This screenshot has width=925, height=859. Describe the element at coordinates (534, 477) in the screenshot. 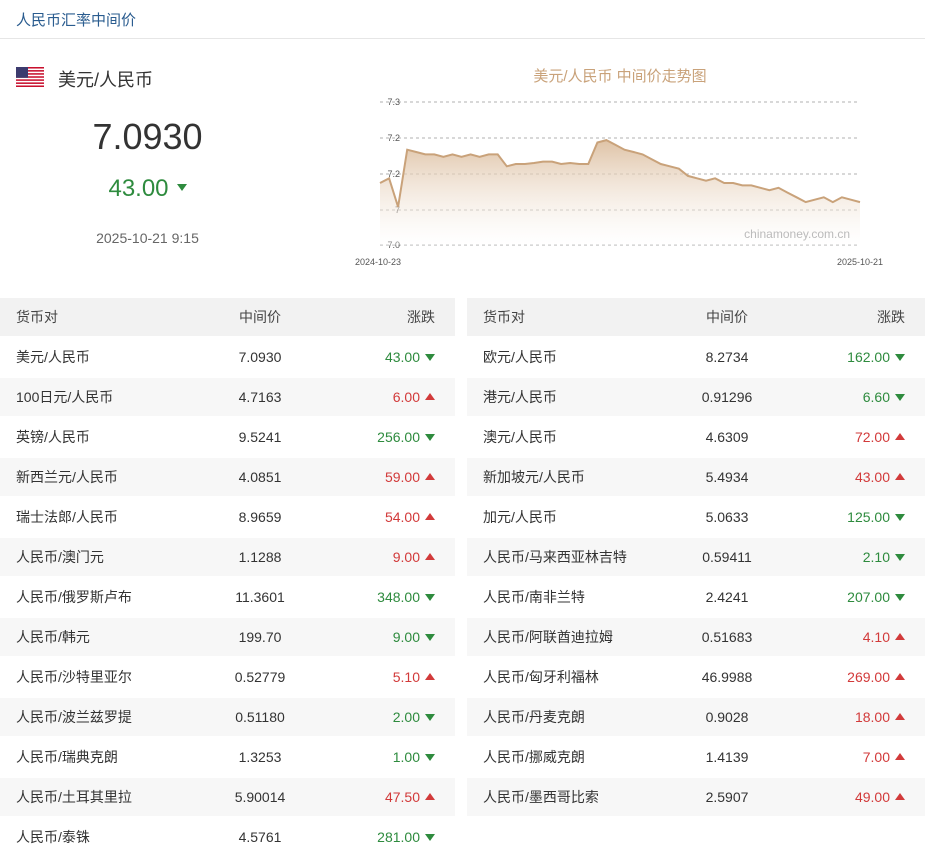

I see `currency-pair: 新加坡元/人民币` at that location.